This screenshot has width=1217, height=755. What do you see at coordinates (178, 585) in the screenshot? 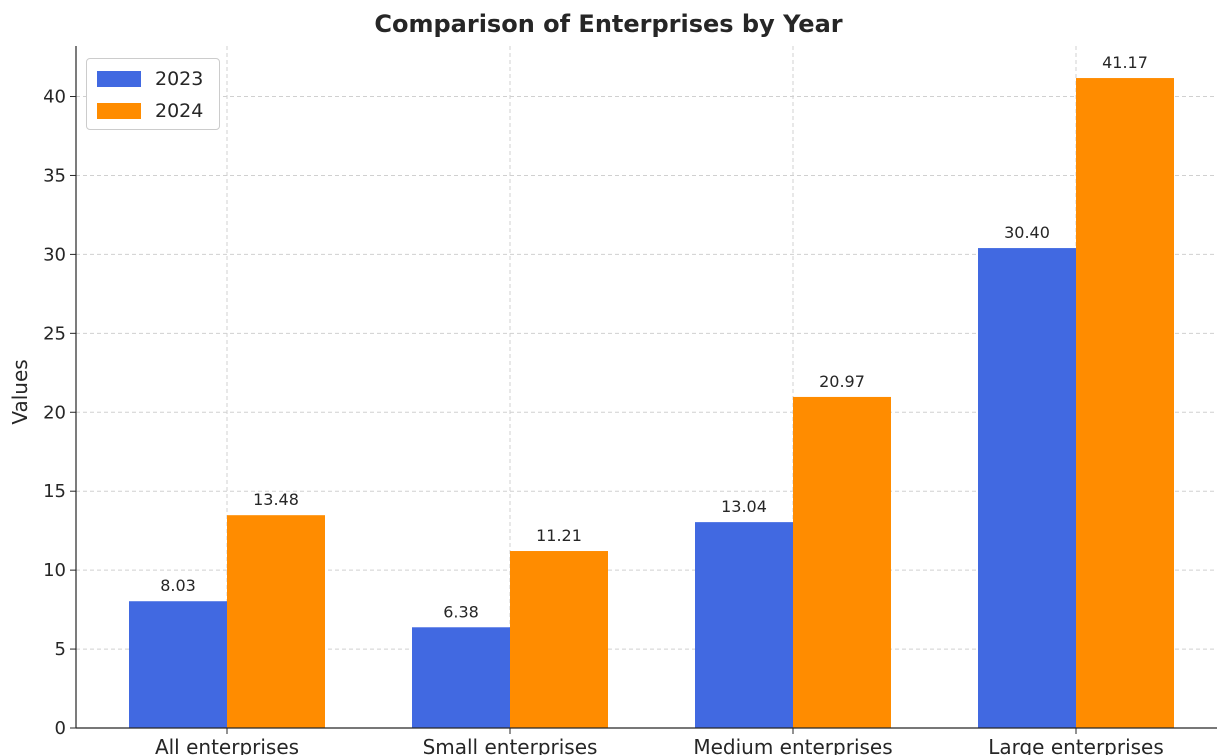
I see `data-label-2023-0: 8.03` at bounding box center [178, 585].